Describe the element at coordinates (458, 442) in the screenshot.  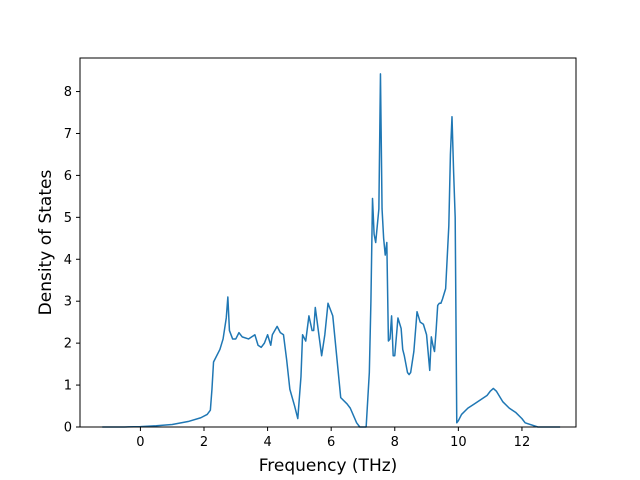
I see `x-tick-label: 10` at that location.